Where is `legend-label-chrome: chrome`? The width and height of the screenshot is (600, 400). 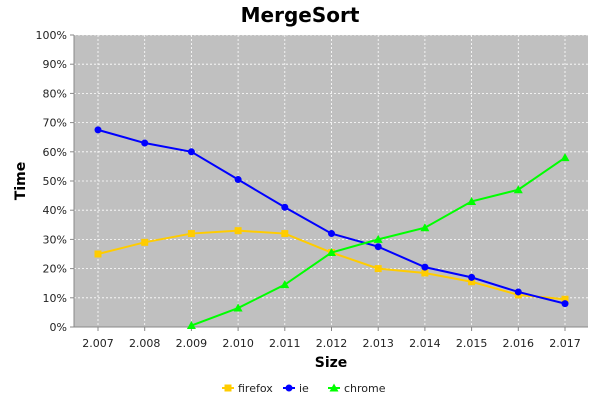 legend-label-chrome: chrome is located at coordinates (365, 388).